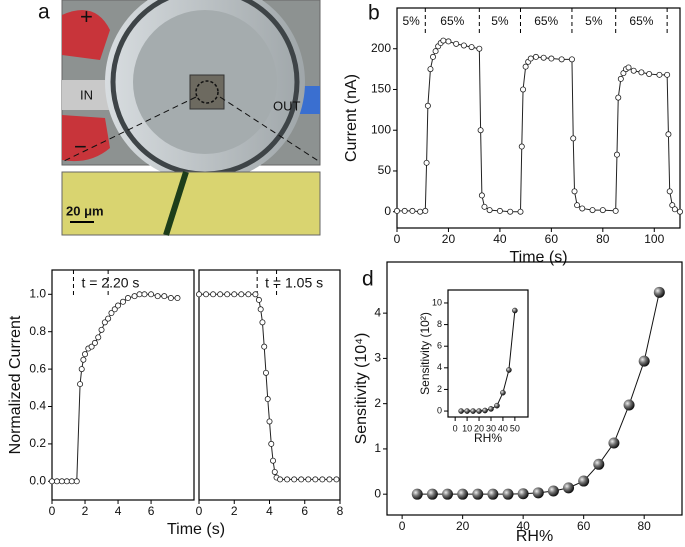 The width and height of the screenshot is (685, 547). Describe the element at coordinates (377, 448) in the screenshot. I see `y-tick-label: 1` at that location.